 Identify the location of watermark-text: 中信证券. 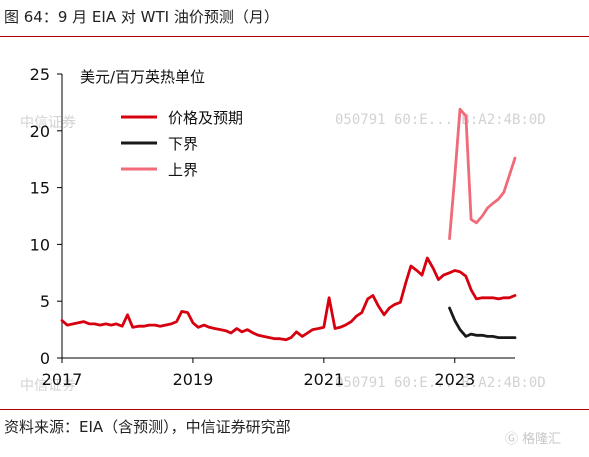
(48, 386).